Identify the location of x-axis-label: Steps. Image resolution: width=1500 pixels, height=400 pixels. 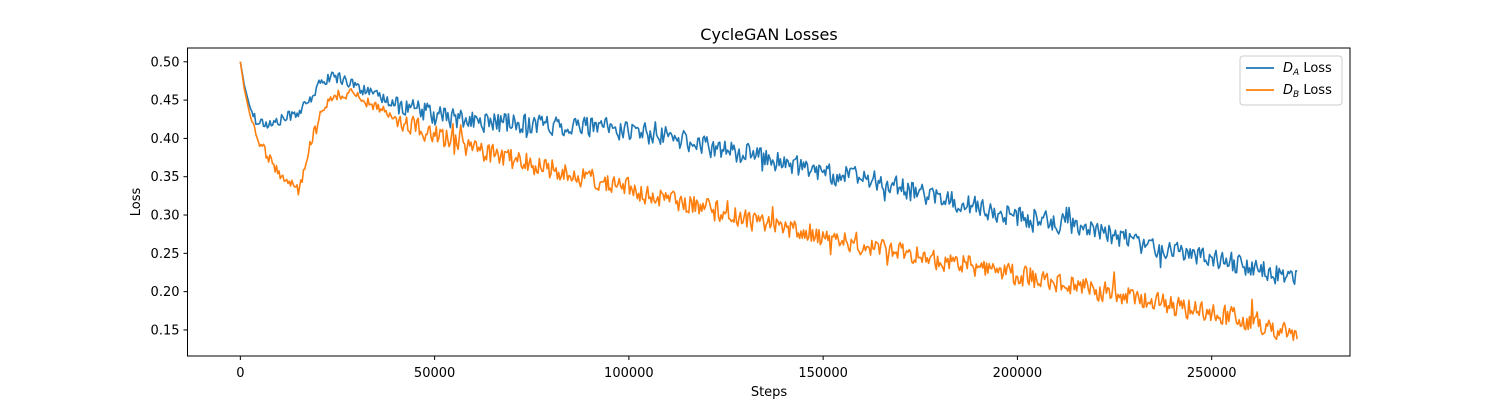
(769, 392).